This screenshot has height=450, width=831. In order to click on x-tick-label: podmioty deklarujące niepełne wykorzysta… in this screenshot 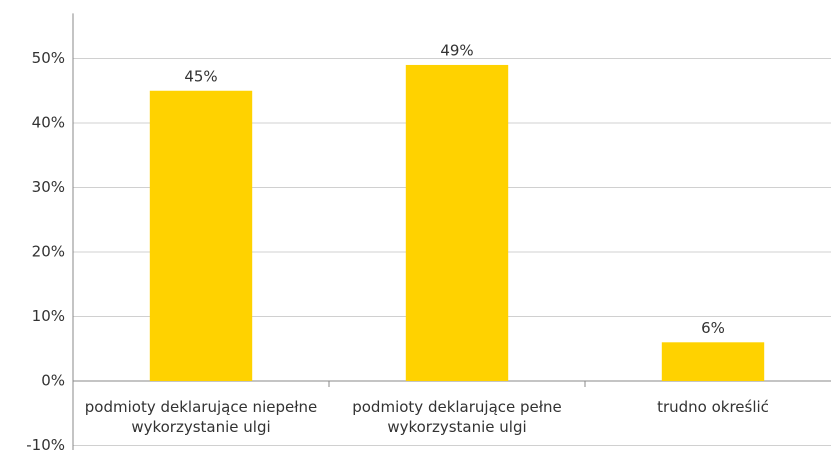, I will do `click(201, 417)`.